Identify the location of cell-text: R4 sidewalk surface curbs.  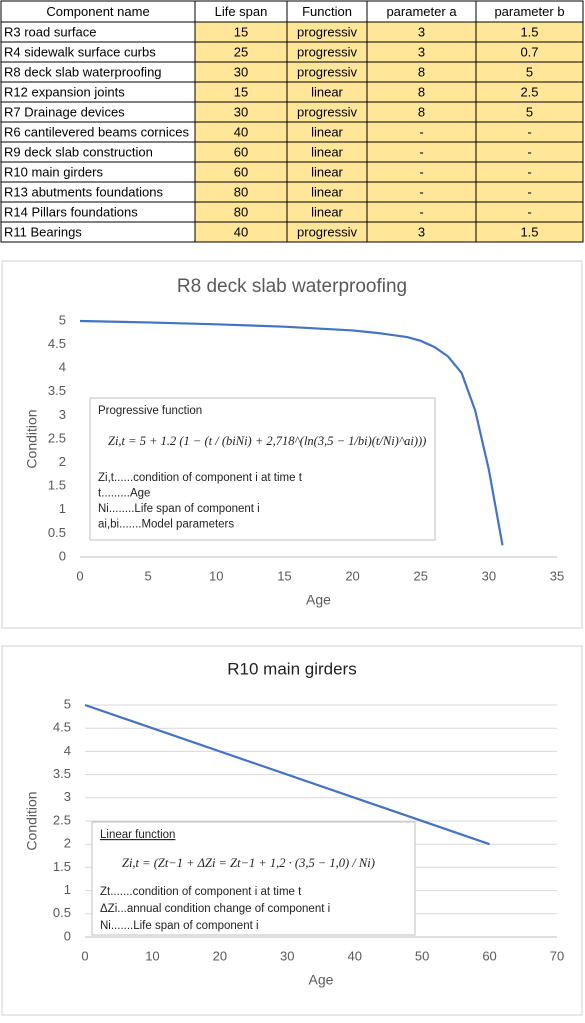
(80, 51).